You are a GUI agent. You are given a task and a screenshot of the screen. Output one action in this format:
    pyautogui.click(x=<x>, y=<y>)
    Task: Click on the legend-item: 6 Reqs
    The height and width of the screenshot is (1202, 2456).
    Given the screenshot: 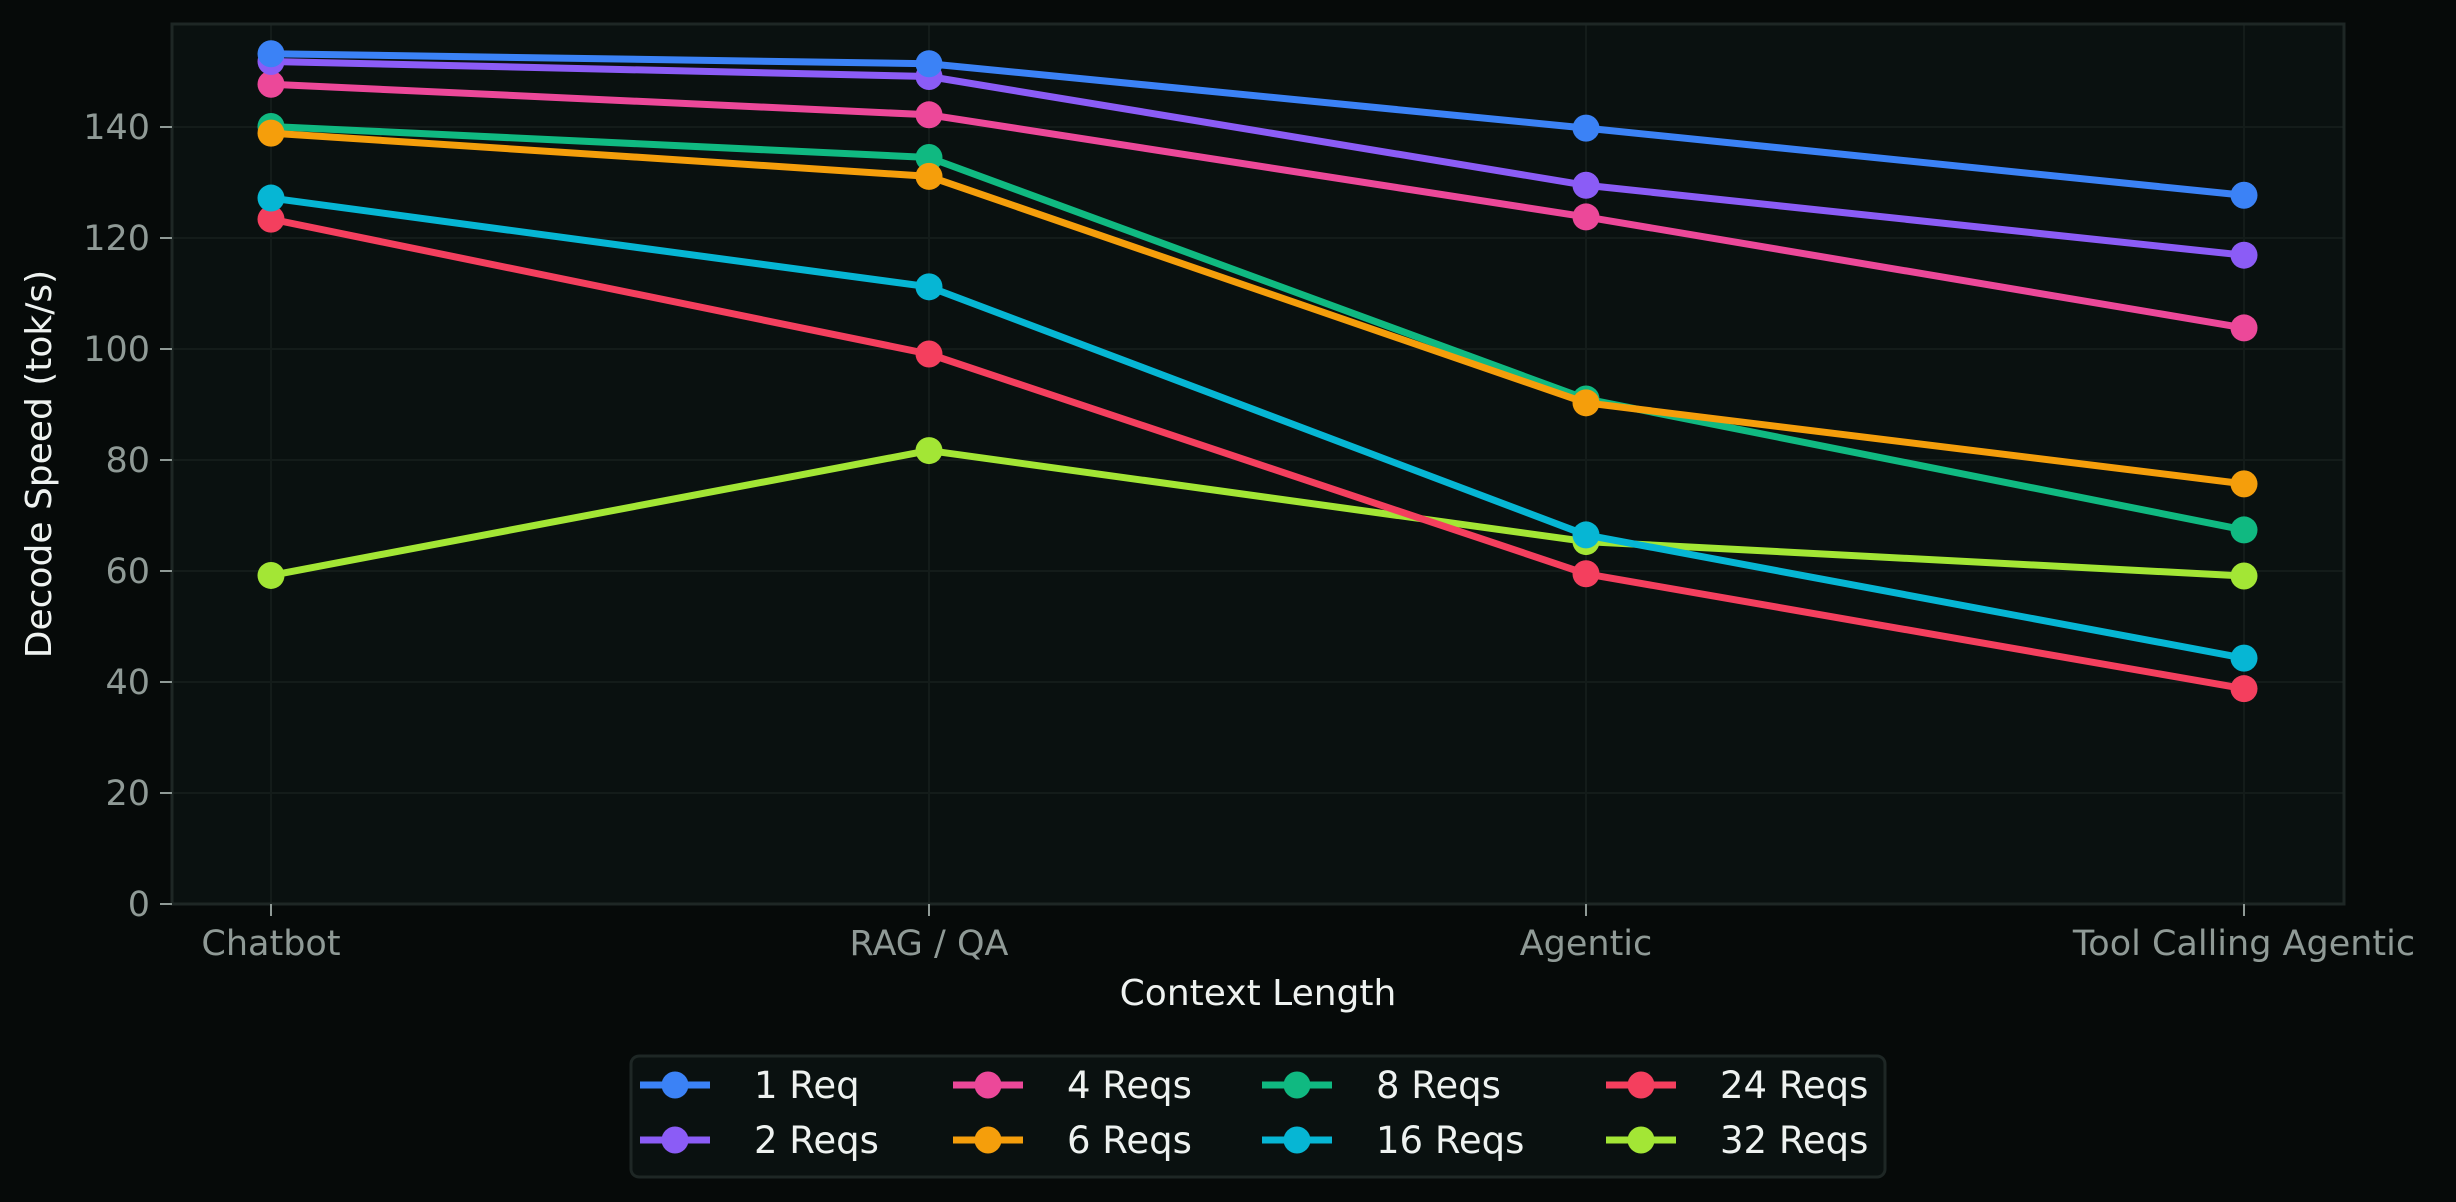 What is the action you would take?
    pyautogui.click(x=1072, y=1140)
    